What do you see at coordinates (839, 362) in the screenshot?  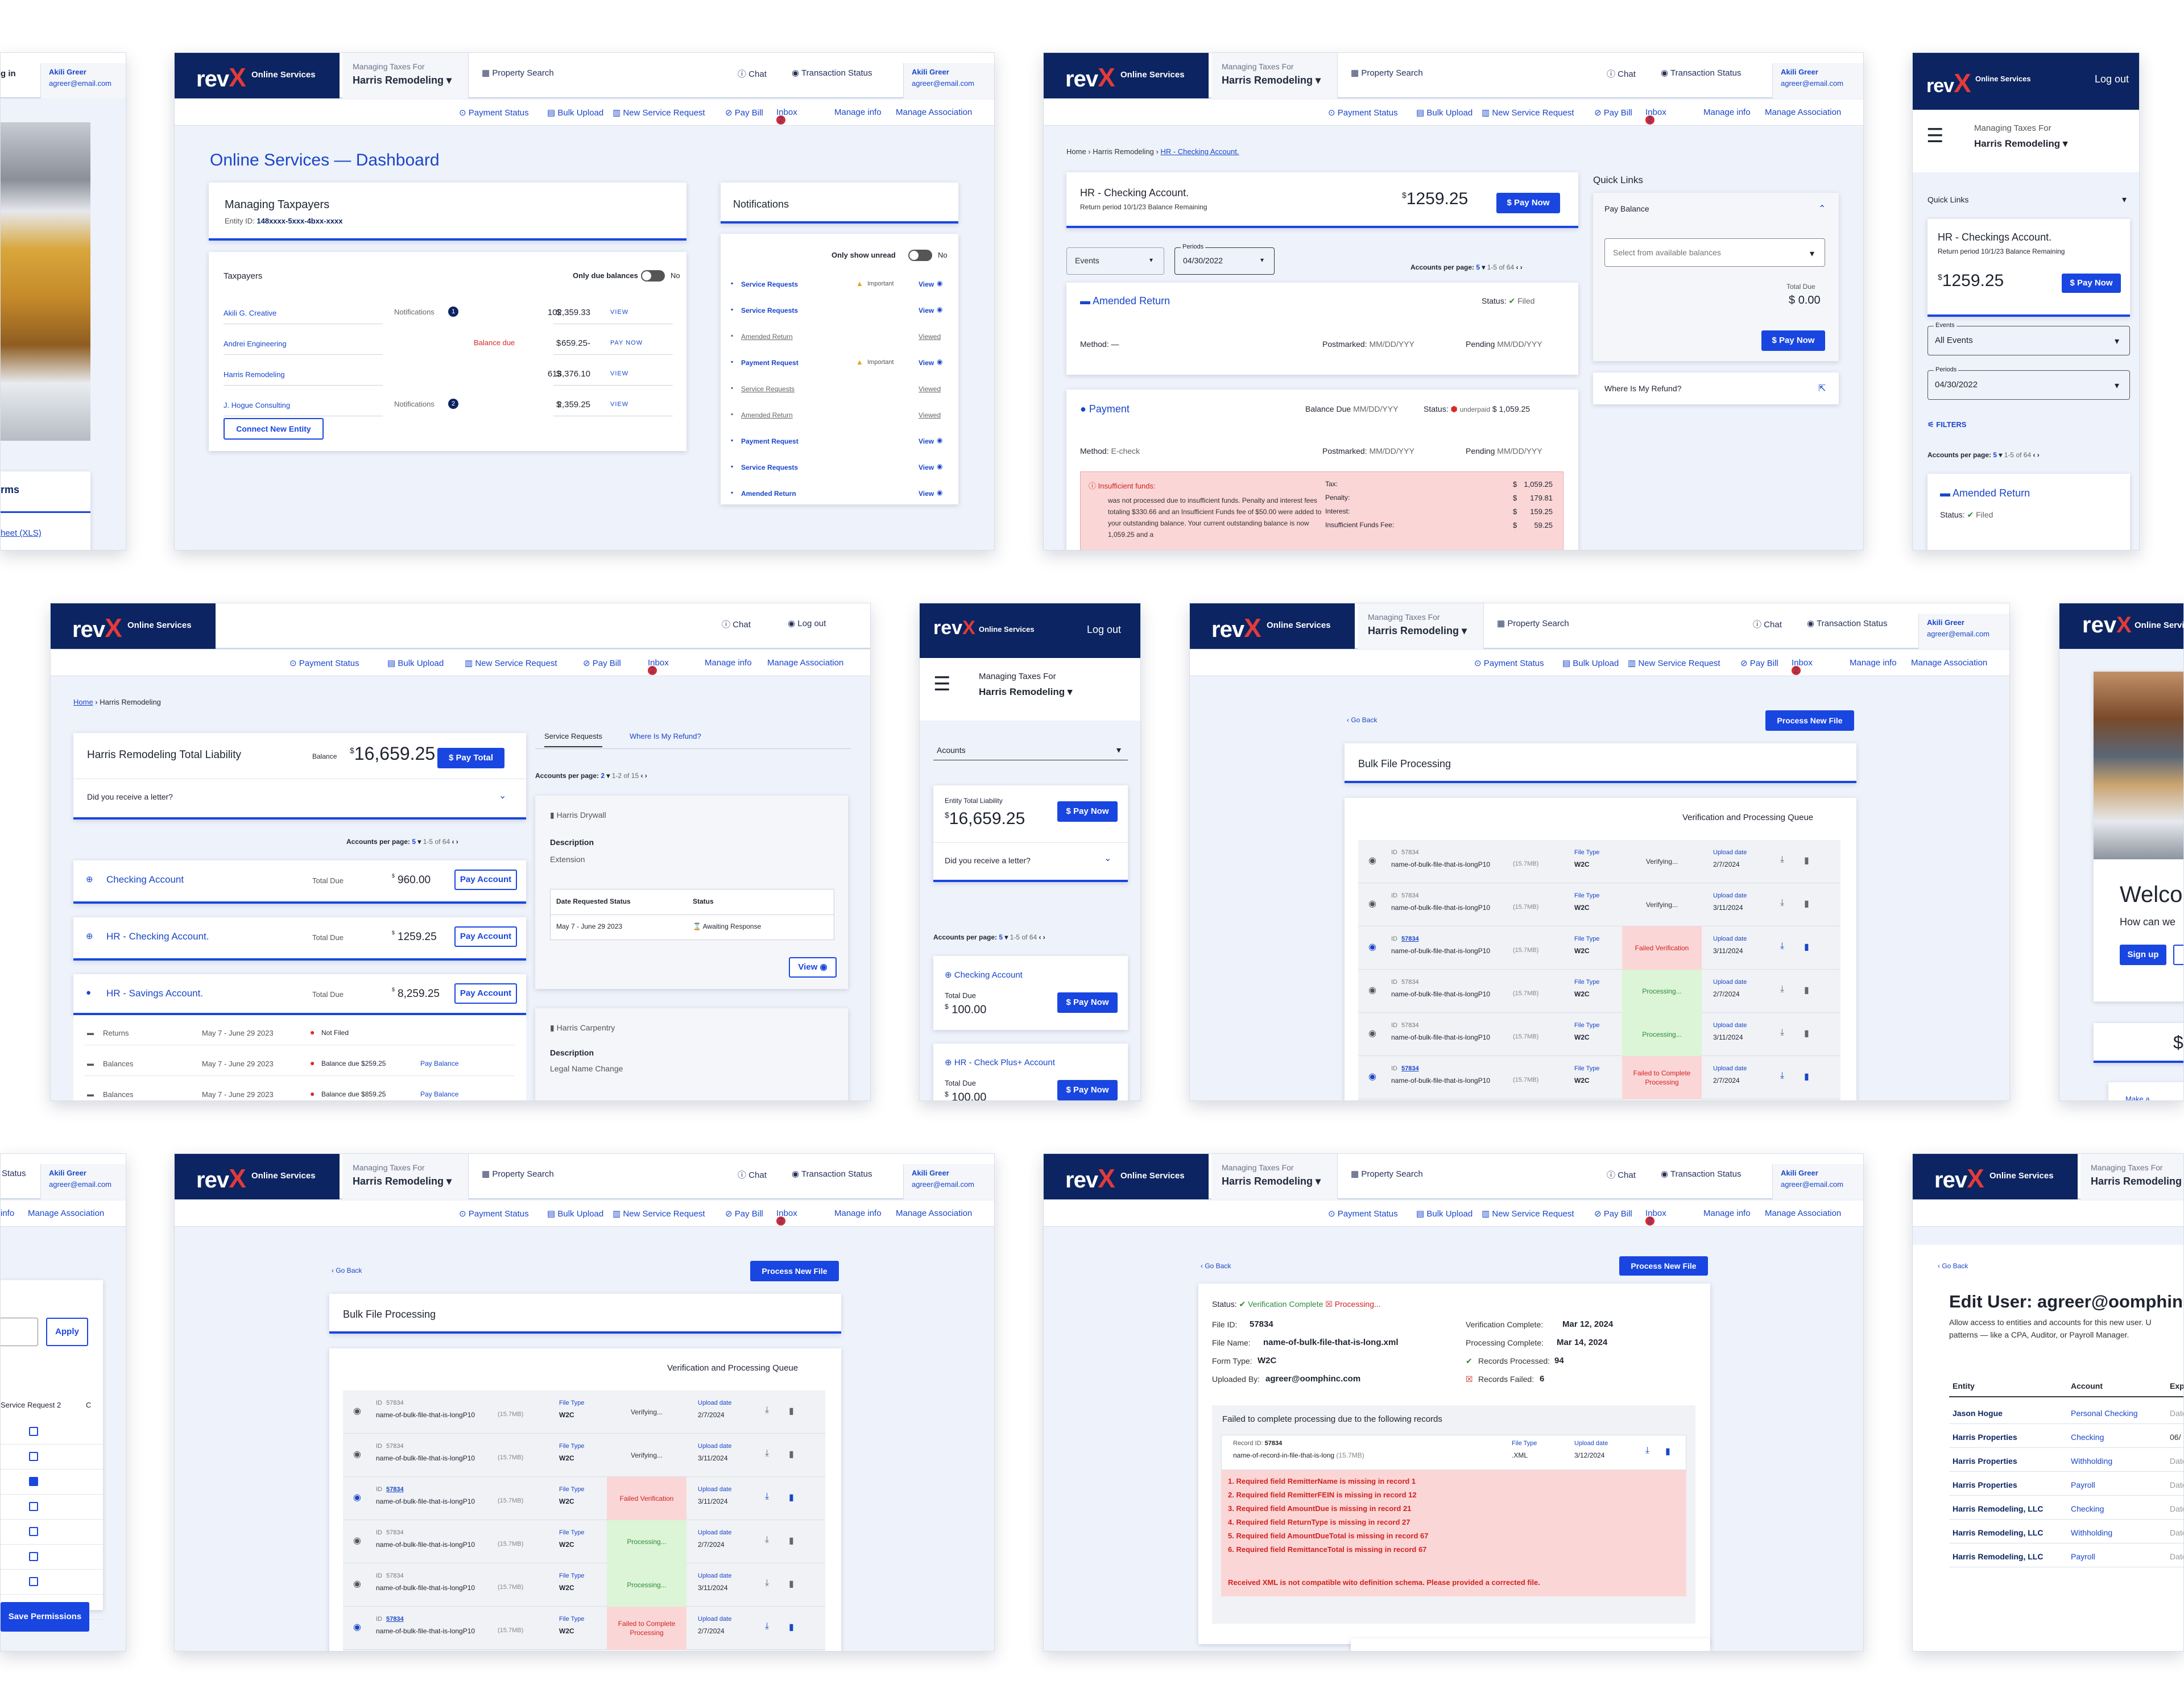 I see `notification-item: ▪ Payment Request ▲ Important View ◉` at bounding box center [839, 362].